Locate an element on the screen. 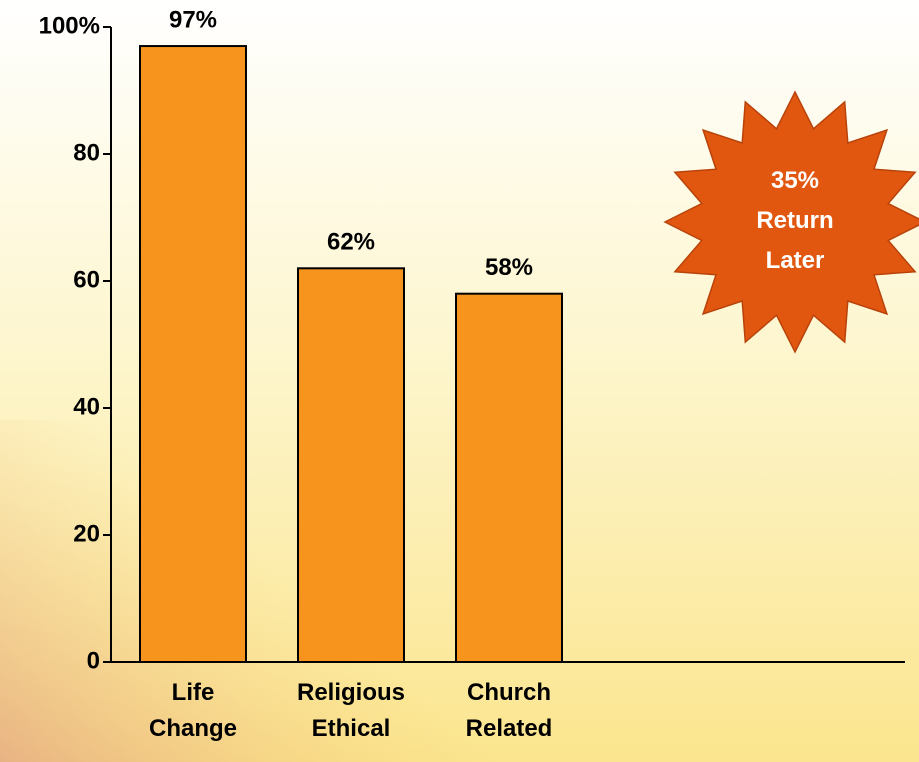 The height and width of the screenshot is (762, 919). y-tick-label: 60 is located at coordinates (86, 279).